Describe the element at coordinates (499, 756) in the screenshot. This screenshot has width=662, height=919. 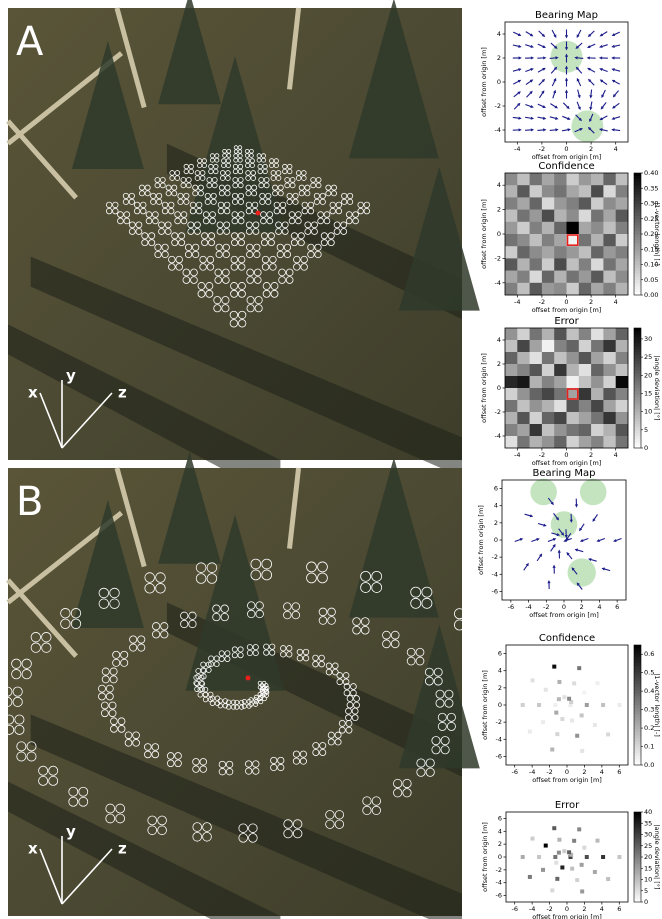
I see `y-tick-label: -6` at that location.